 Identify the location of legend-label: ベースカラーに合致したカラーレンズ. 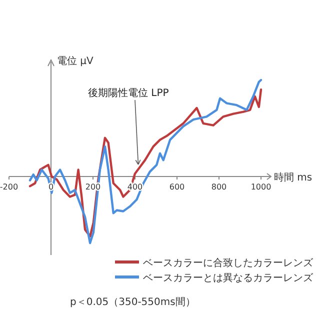
(228, 263).